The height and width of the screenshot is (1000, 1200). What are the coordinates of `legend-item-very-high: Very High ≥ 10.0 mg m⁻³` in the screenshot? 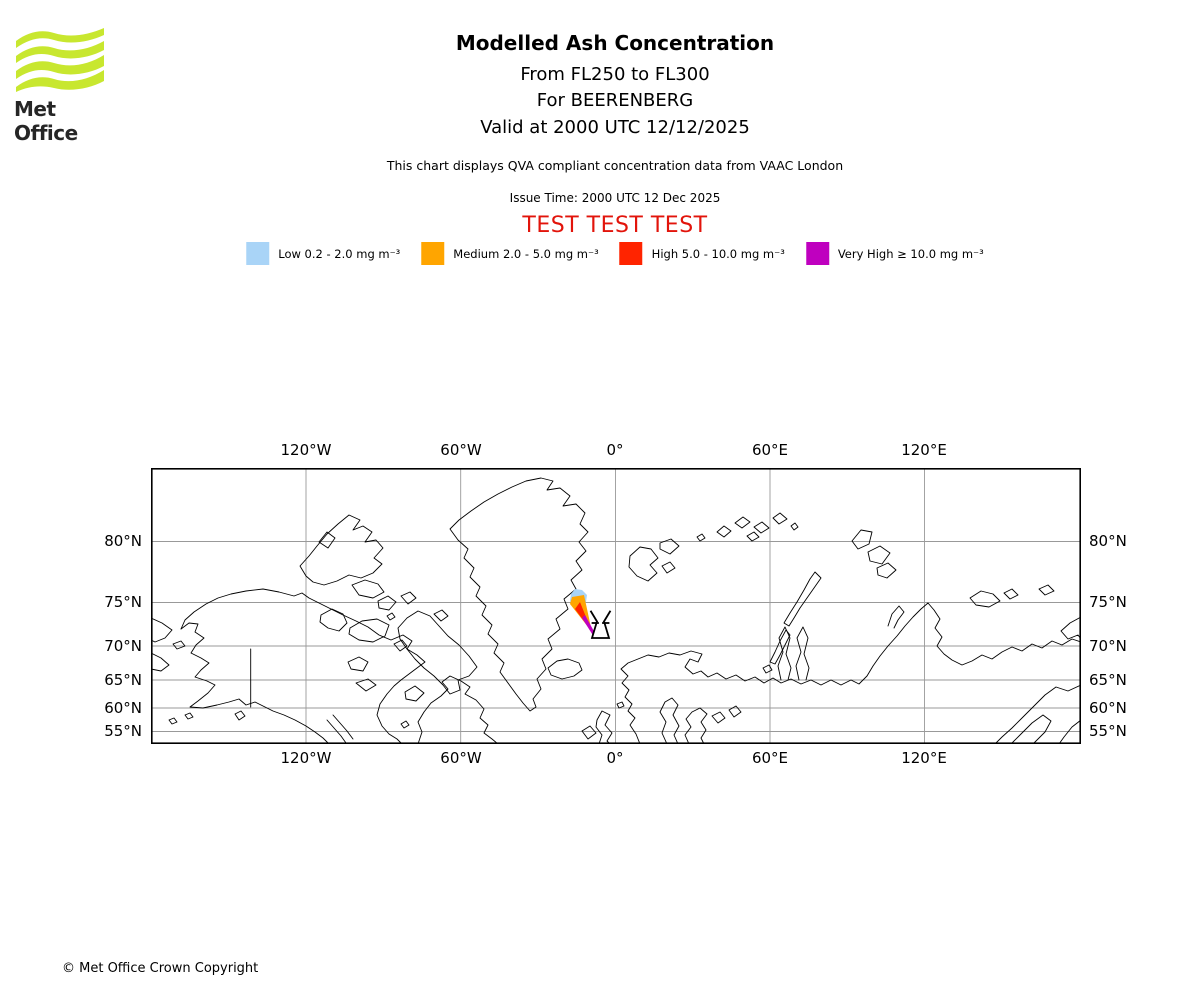 It's located at (894, 253).